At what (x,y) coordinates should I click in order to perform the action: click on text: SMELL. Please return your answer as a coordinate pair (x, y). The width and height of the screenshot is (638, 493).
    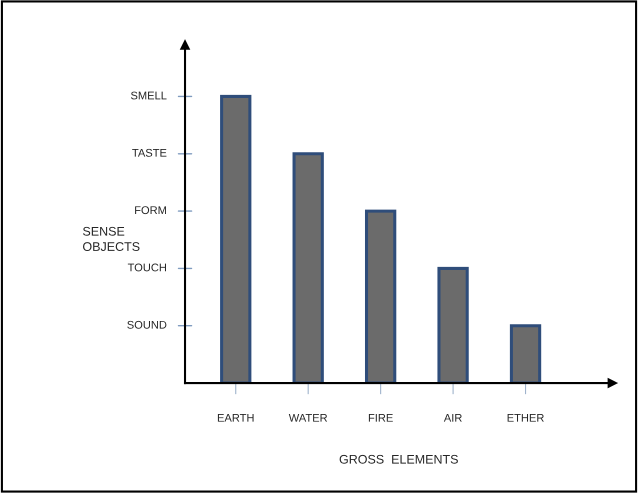
    Looking at the image, I should click on (148, 96).